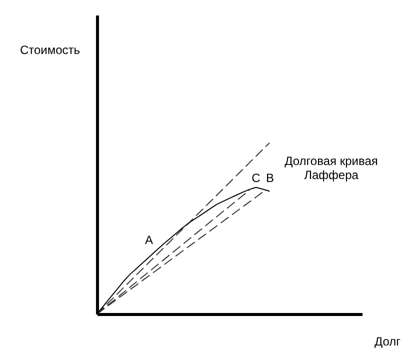 The height and width of the screenshot is (360, 419). I want to click on annotation: A, so click(149, 240).